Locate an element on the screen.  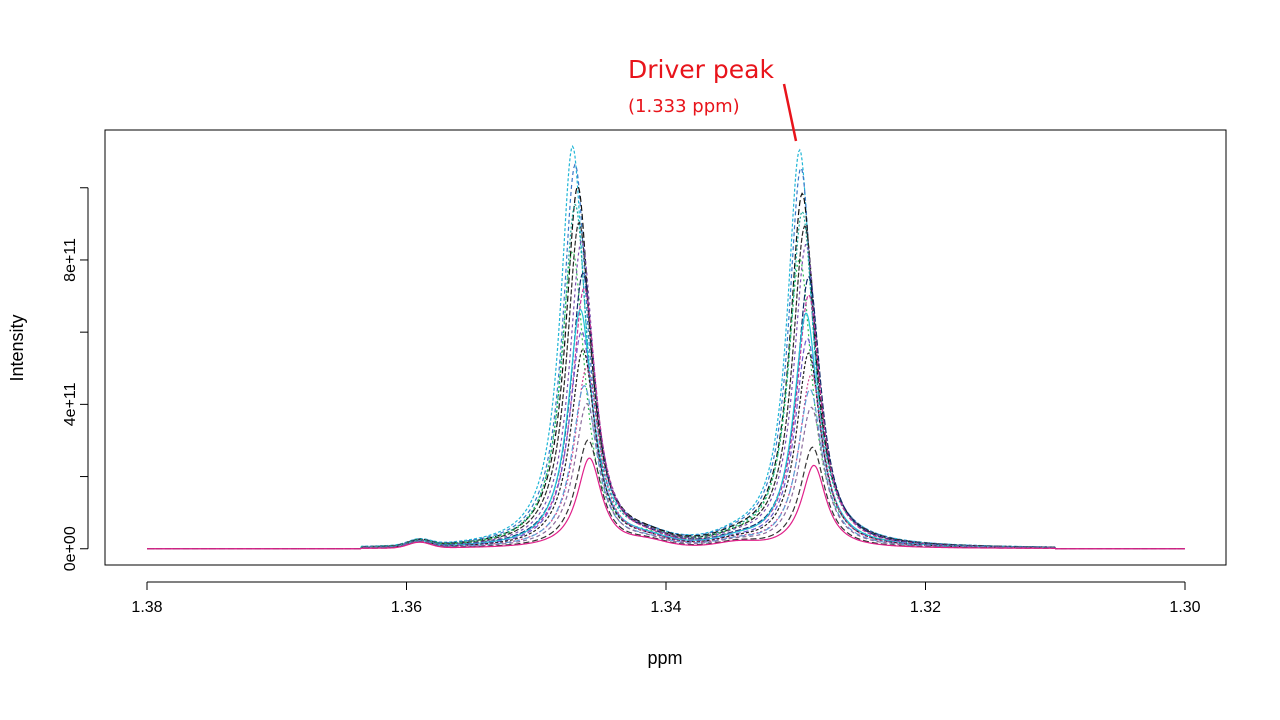
x-tick-label: 1.30 is located at coordinates (1184, 607).